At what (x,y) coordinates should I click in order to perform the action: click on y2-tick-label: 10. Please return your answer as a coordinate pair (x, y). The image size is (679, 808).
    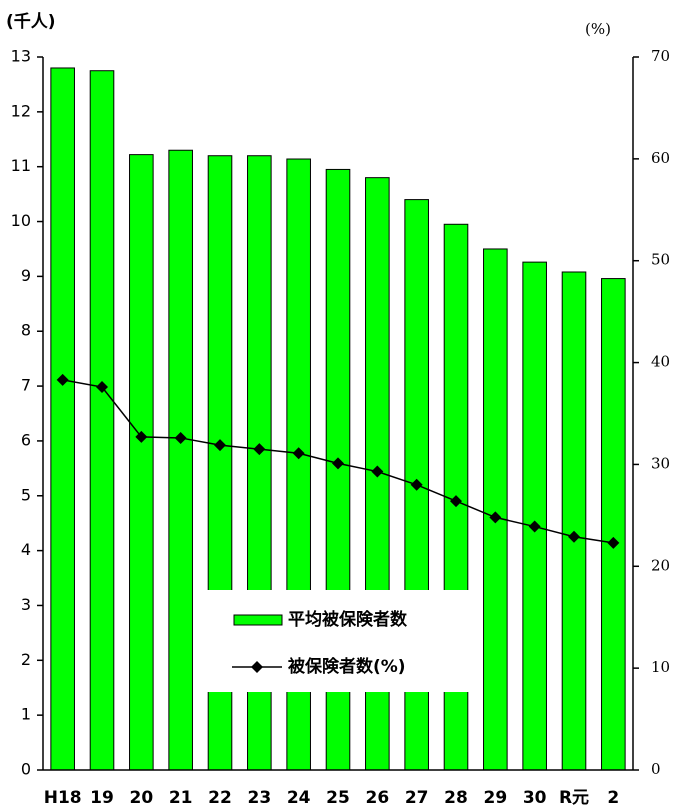
    Looking at the image, I should click on (660, 667).